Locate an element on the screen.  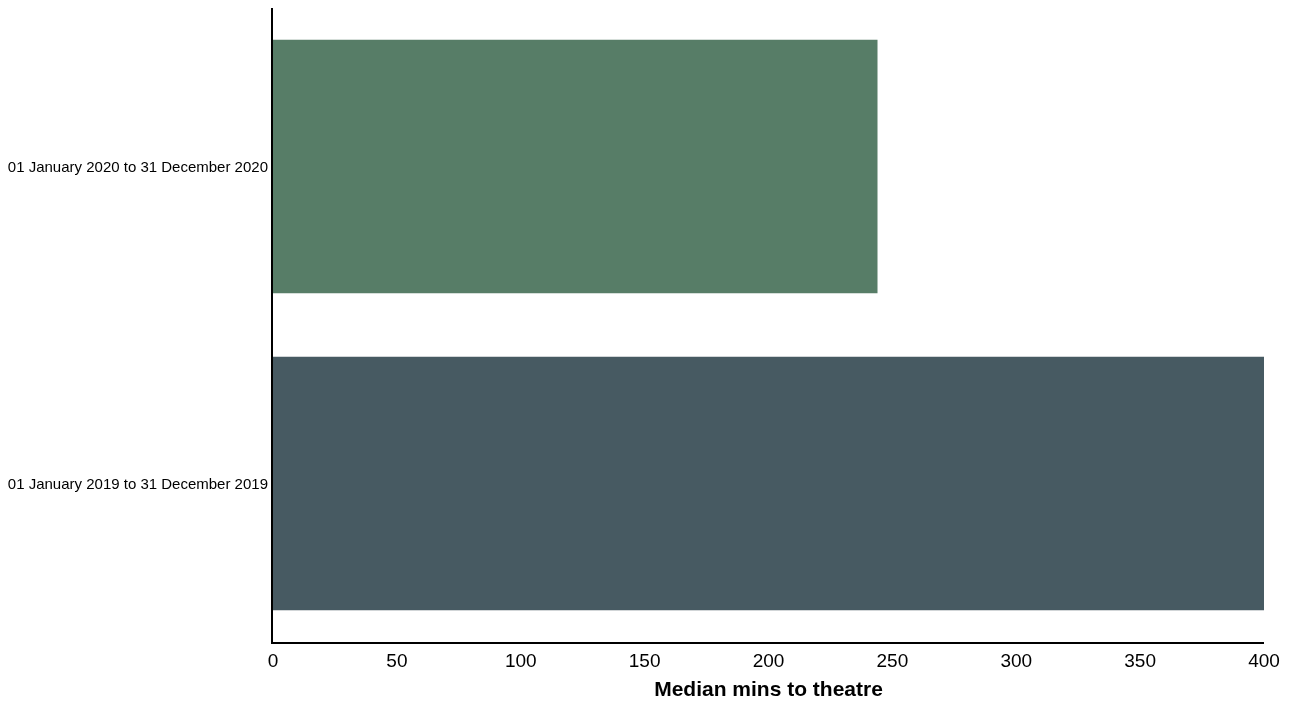
y-tick-label: 01 January 2019 to 31 December 2019 is located at coordinates (137, 483).